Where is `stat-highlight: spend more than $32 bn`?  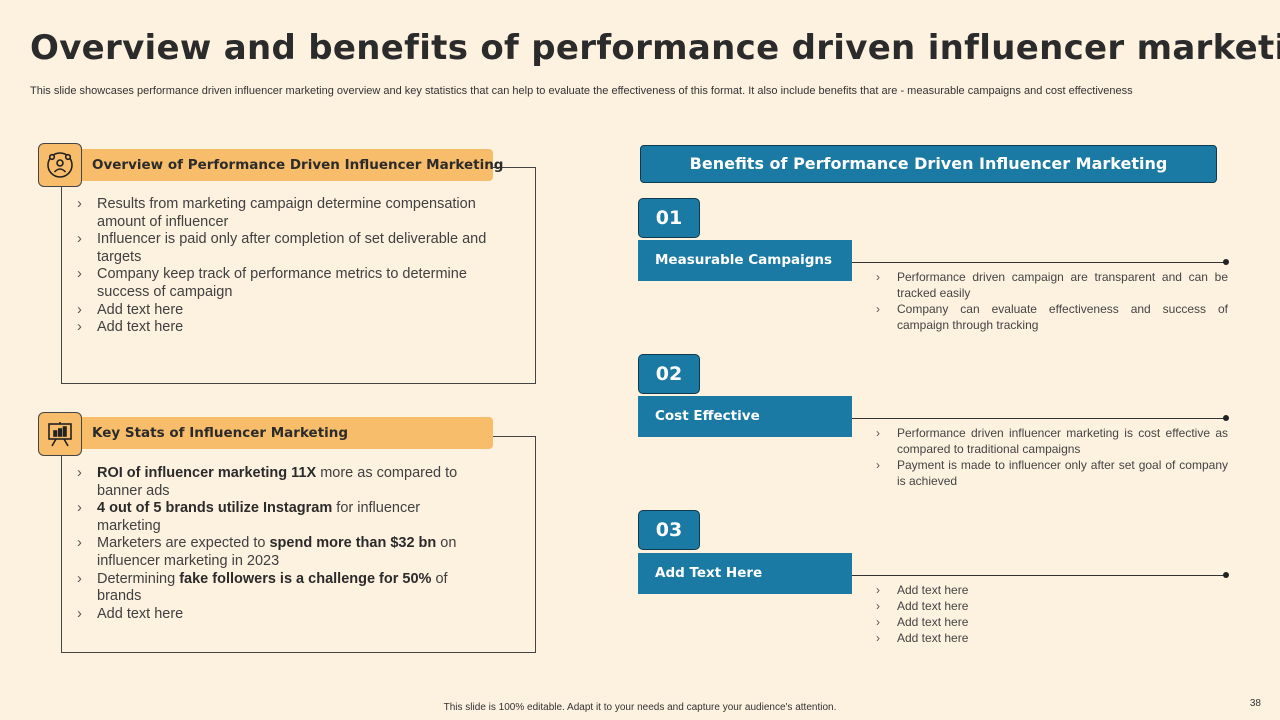 stat-highlight: spend more than $32 bn is located at coordinates (353, 543).